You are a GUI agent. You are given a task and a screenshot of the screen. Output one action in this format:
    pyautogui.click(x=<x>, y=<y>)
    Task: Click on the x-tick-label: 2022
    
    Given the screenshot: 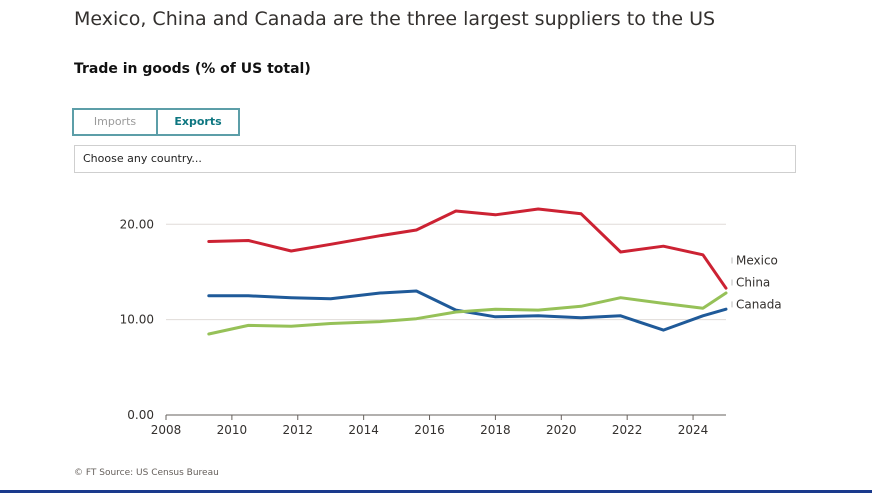 What is the action you would take?
    pyautogui.click(x=627, y=430)
    